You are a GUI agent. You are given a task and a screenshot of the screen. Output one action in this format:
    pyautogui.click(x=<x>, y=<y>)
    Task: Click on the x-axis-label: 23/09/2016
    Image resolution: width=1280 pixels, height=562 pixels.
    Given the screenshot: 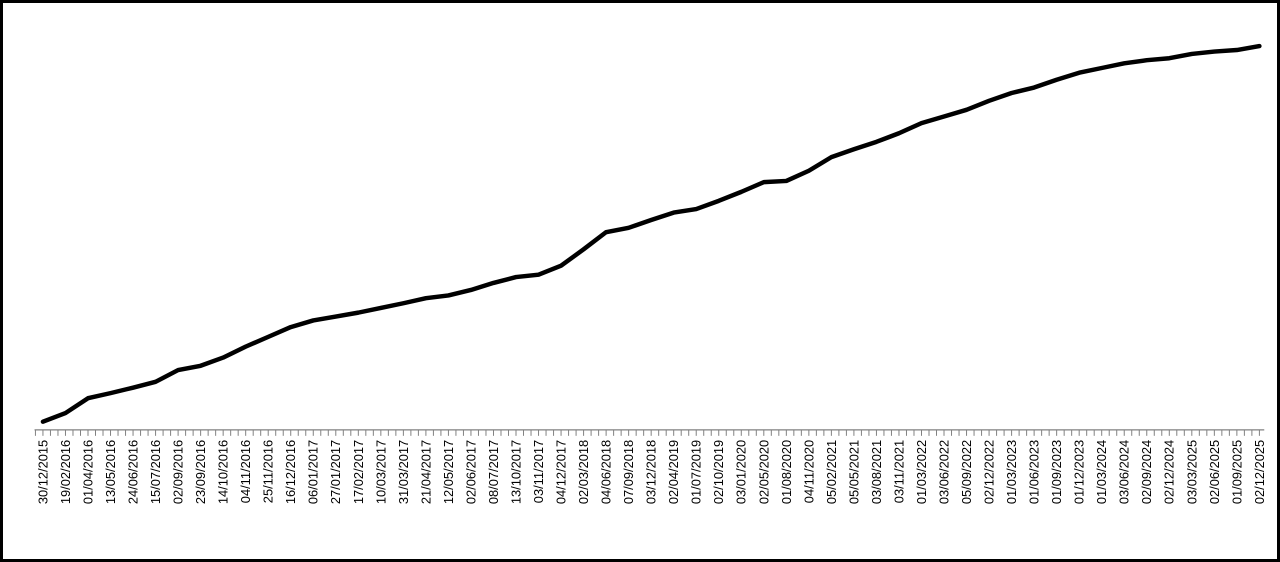 What is the action you would take?
    pyautogui.click(x=200, y=472)
    